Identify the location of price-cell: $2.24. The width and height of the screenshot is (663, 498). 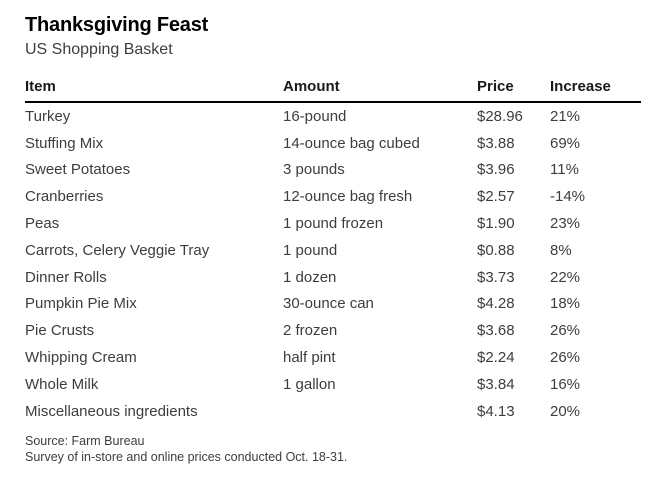
(496, 358).